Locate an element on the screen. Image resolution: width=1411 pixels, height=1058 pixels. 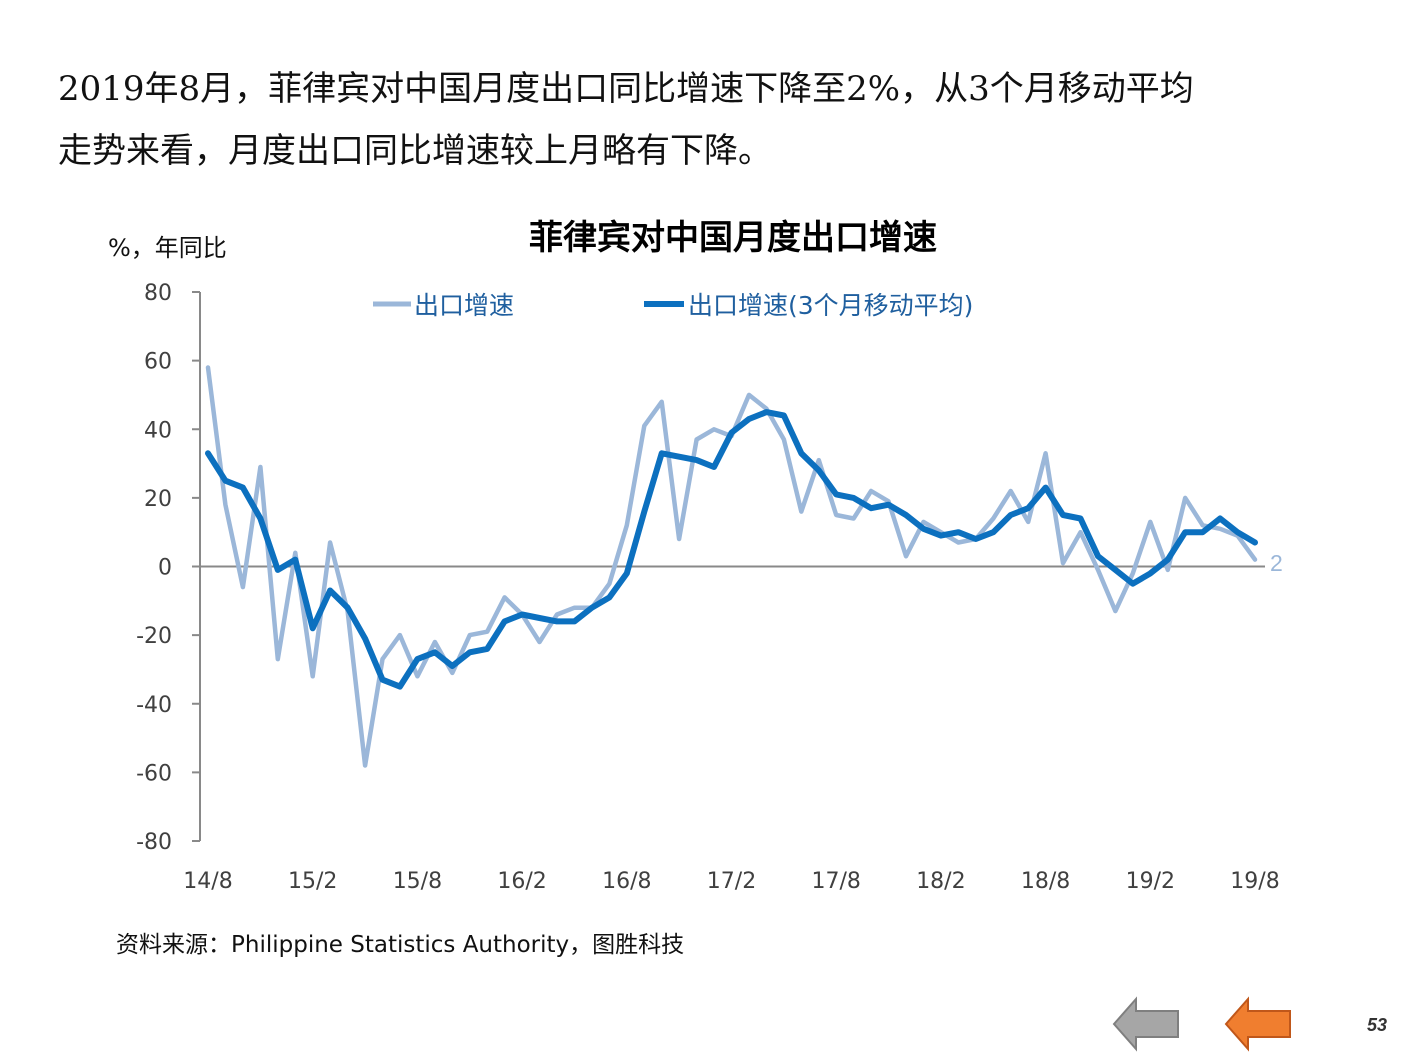
x-tick-label: 18/8 is located at coordinates (1045, 881).